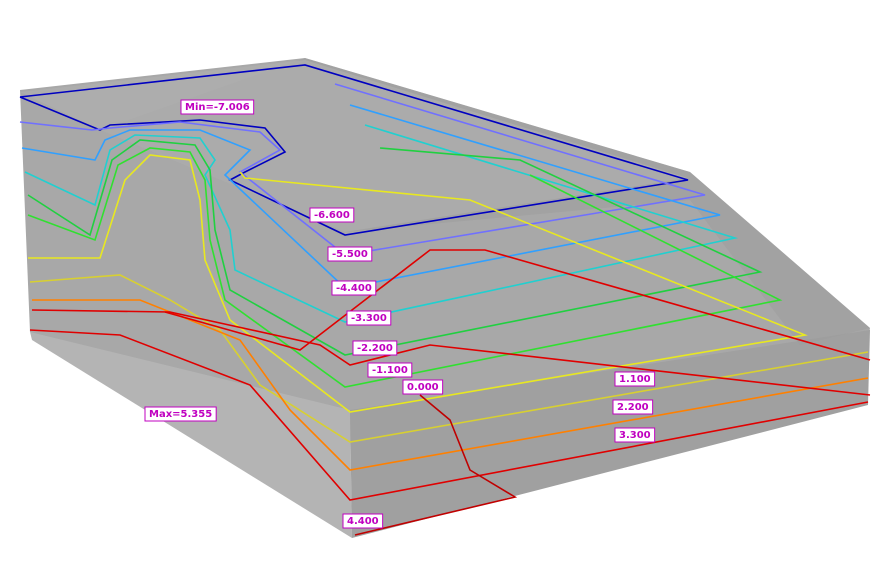 This screenshot has height=582, width=890. I want to click on level-text: 0.000, so click(423, 387).